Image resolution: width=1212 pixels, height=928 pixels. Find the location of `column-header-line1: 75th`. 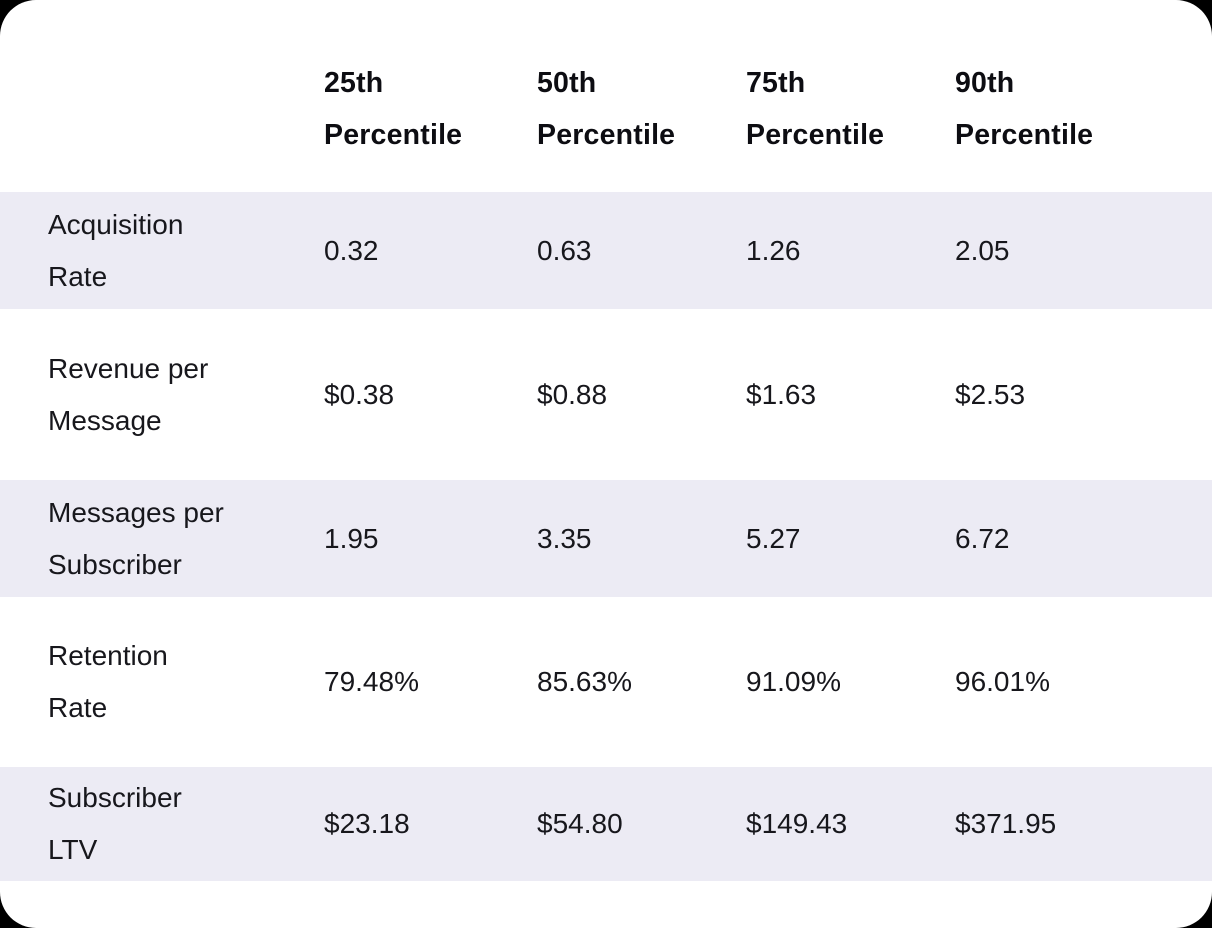

column-header-line1: 75th is located at coordinates (776, 83).